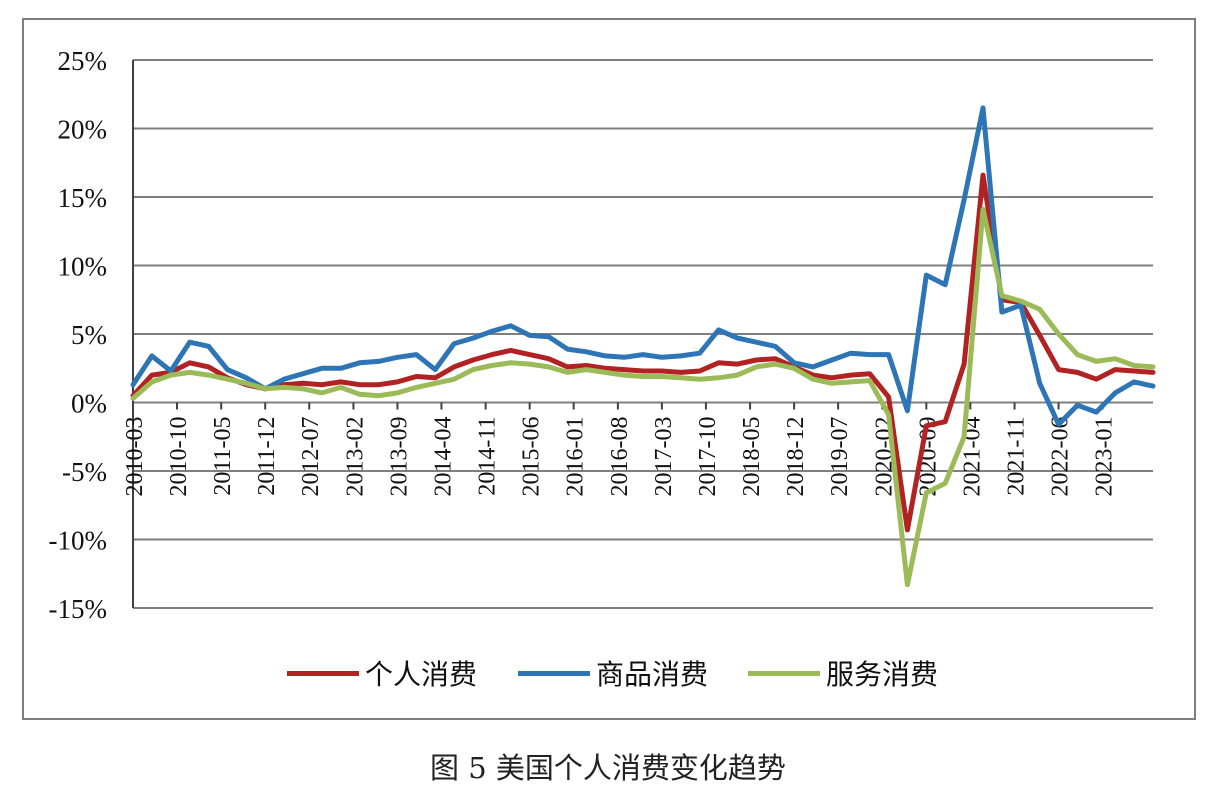 The height and width of the screenshot is (788, 1216). Describe the element at coordinates (355, 457) in the screenshot. I see `x-tick-label: 2013-02` at that location.